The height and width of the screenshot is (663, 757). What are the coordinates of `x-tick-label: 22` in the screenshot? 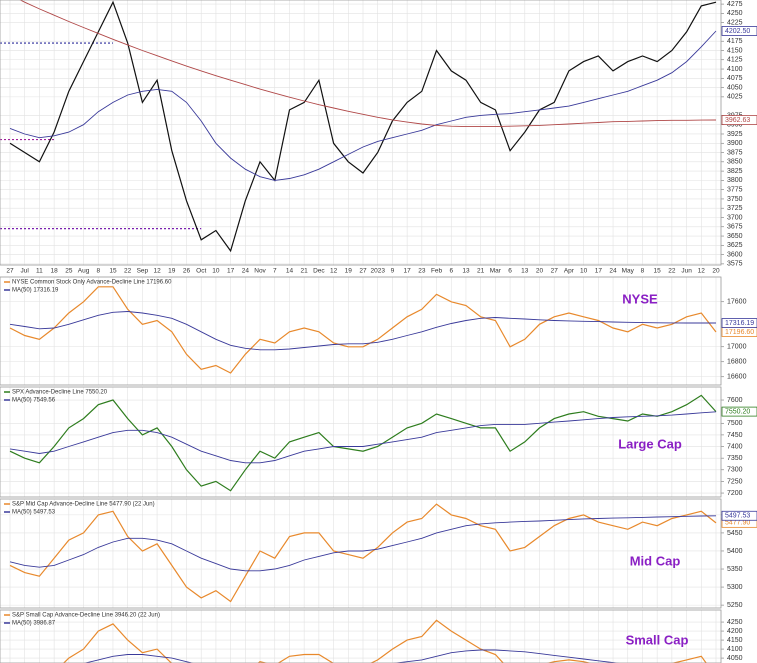 It's located at (672, 271).